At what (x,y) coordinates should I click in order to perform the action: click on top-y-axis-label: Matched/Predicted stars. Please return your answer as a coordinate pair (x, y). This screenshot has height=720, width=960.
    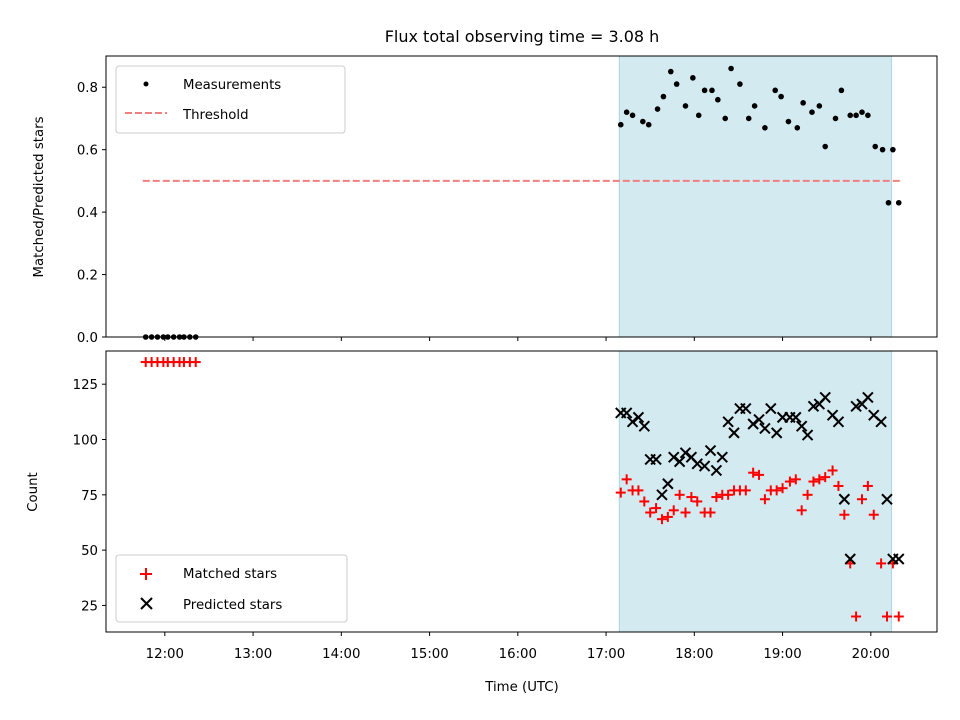
    Looking at the image, I should click on (39, 196).